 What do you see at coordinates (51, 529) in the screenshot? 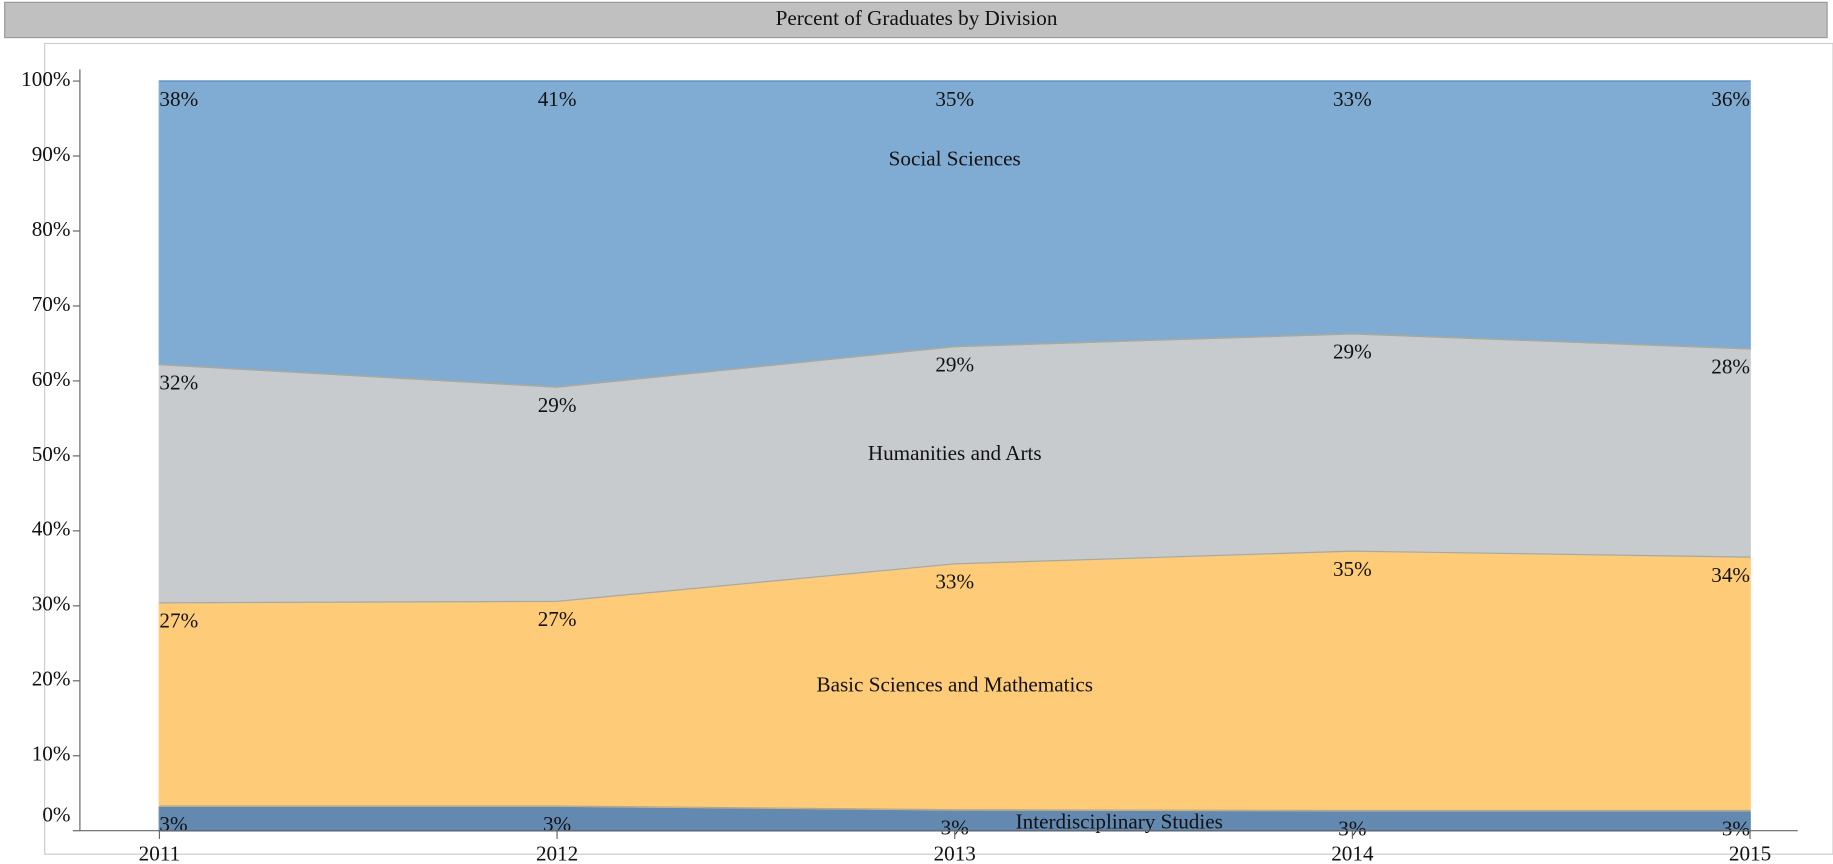
I see `y-tick-label: 40%` at bounding box center [51, 529].